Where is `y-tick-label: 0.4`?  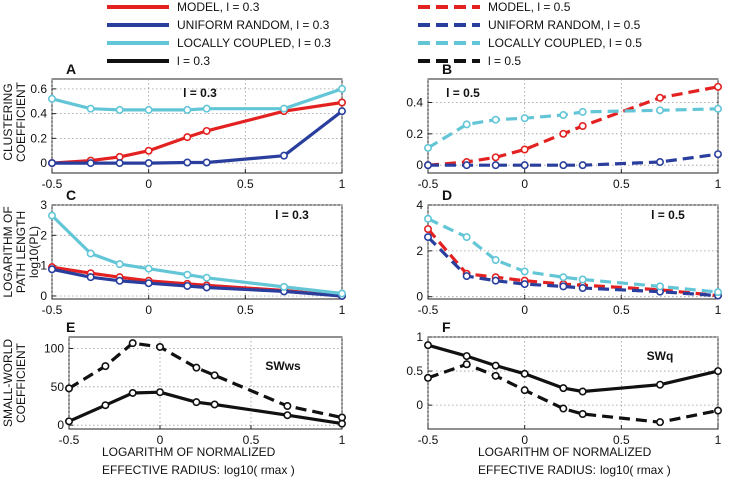 y-tick-label: 0.4 is located at coordinates (414, 103).